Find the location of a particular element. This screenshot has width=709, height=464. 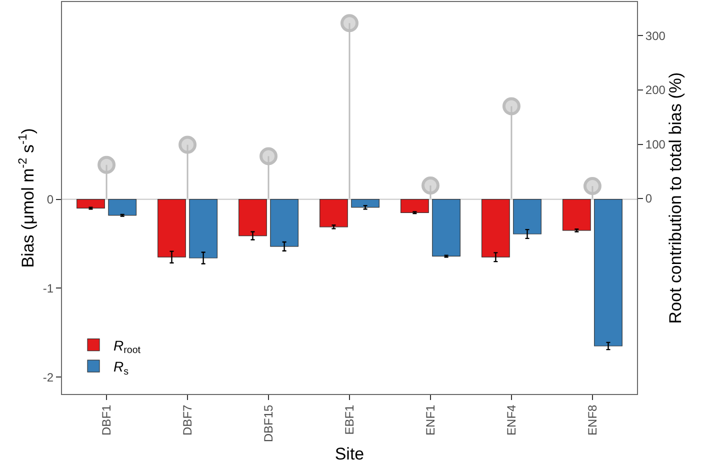

x-tick-label: EBF1 is located at coordinates (349, 419).